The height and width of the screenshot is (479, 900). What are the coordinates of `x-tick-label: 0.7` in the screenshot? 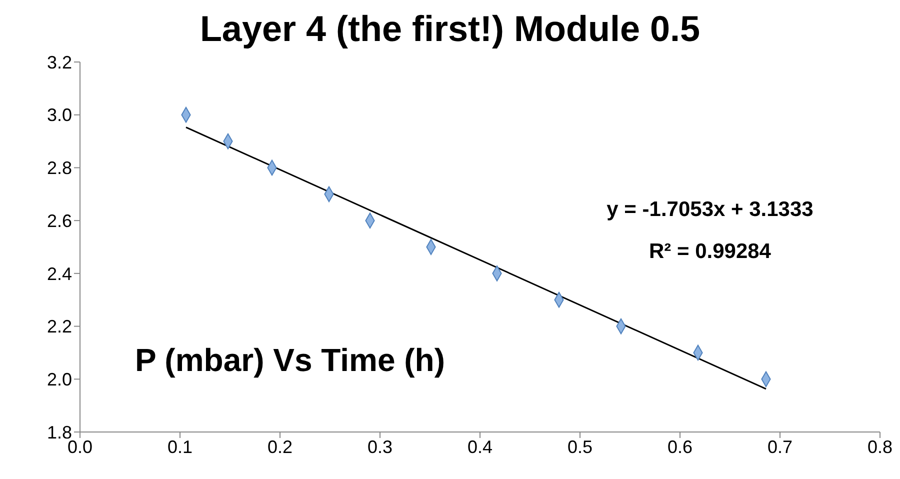 It's located at (780, 446).